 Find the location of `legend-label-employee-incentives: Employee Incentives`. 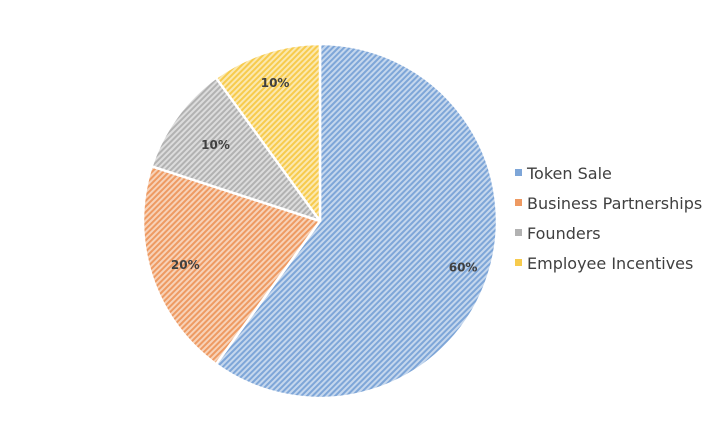

legend-label-employee-incentives: Employee Incentives is located at coordinates (610, 263).